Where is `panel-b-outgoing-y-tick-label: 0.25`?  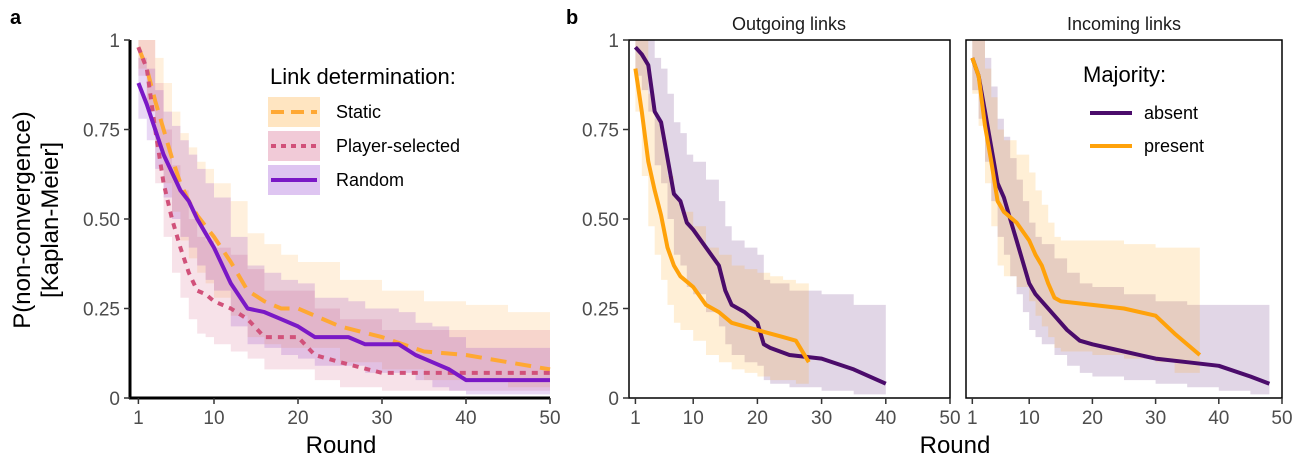
panel-b-outgoing-y-tick-label: 0.25 is located at coordinates (600, 310).